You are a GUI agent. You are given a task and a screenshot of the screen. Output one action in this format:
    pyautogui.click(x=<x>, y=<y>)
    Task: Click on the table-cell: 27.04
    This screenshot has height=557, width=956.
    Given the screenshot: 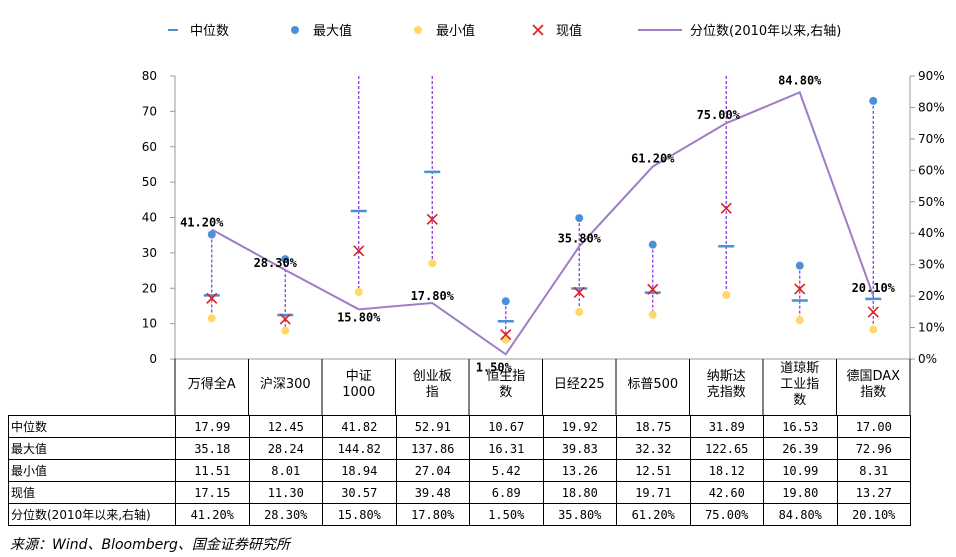 What is the action you would take?
    pyautogui.click(x=432, y=470)
    